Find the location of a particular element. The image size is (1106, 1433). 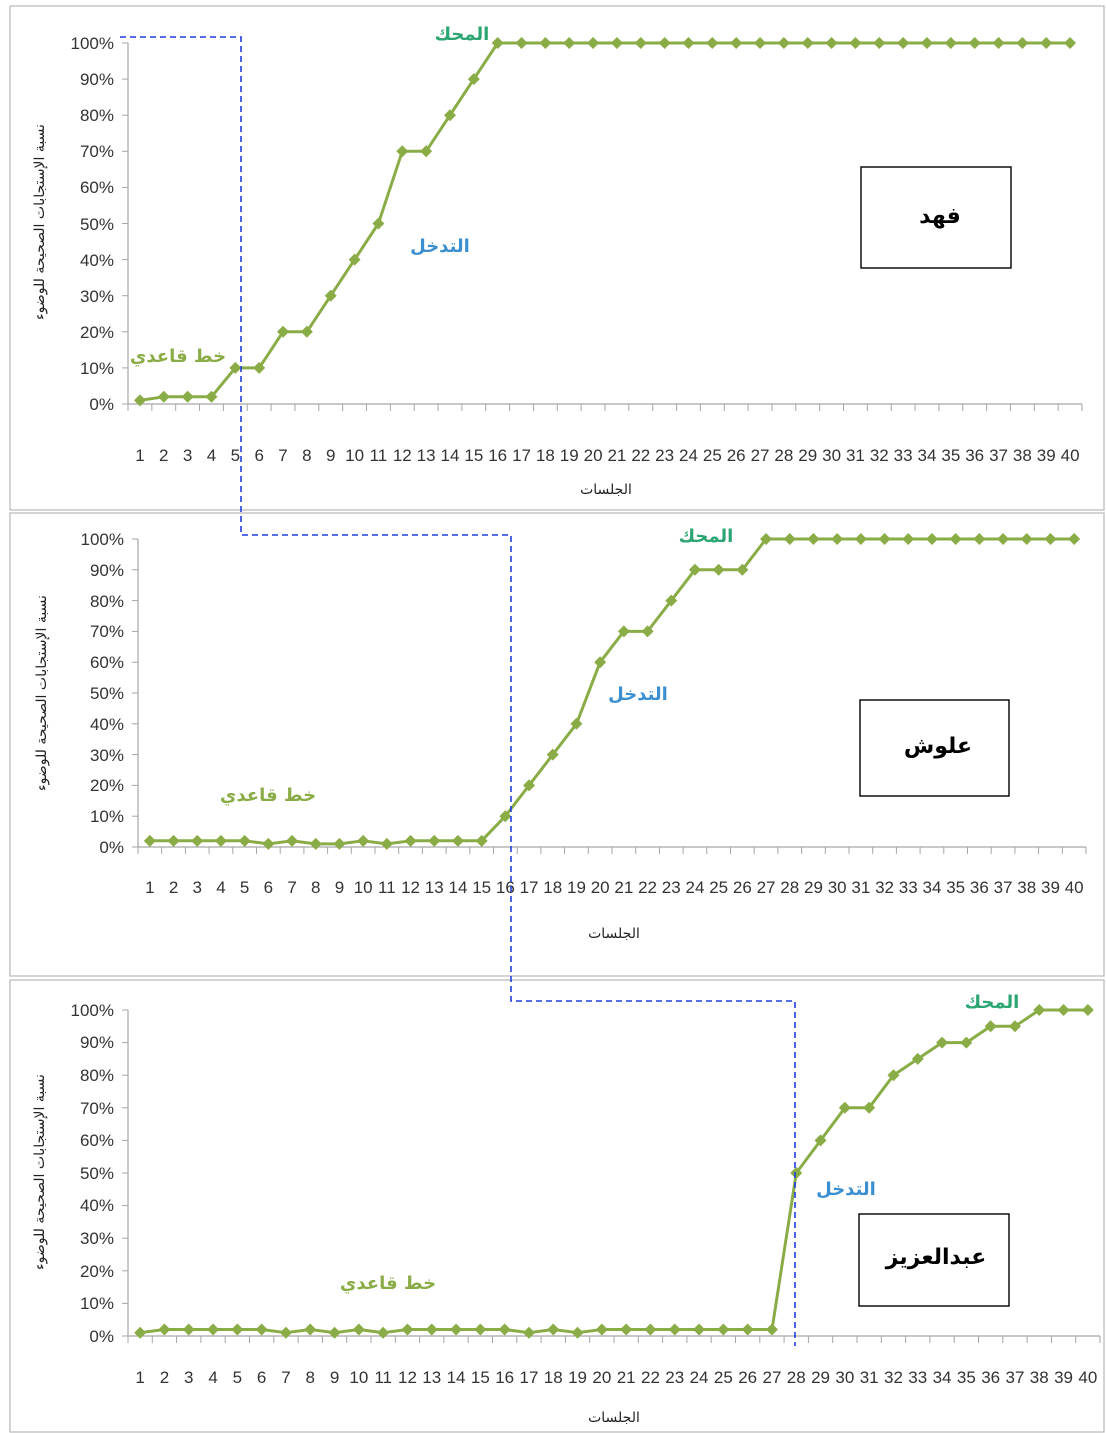

x-tick-label: 7 is located at coordinates (291, 887).